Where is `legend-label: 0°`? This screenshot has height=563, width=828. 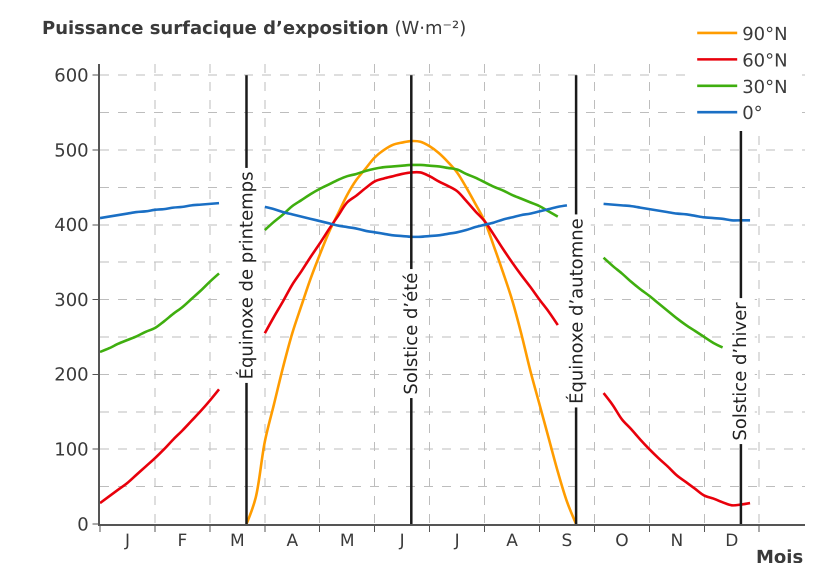
legend-label: 0° is located at coordinates (752, 113).